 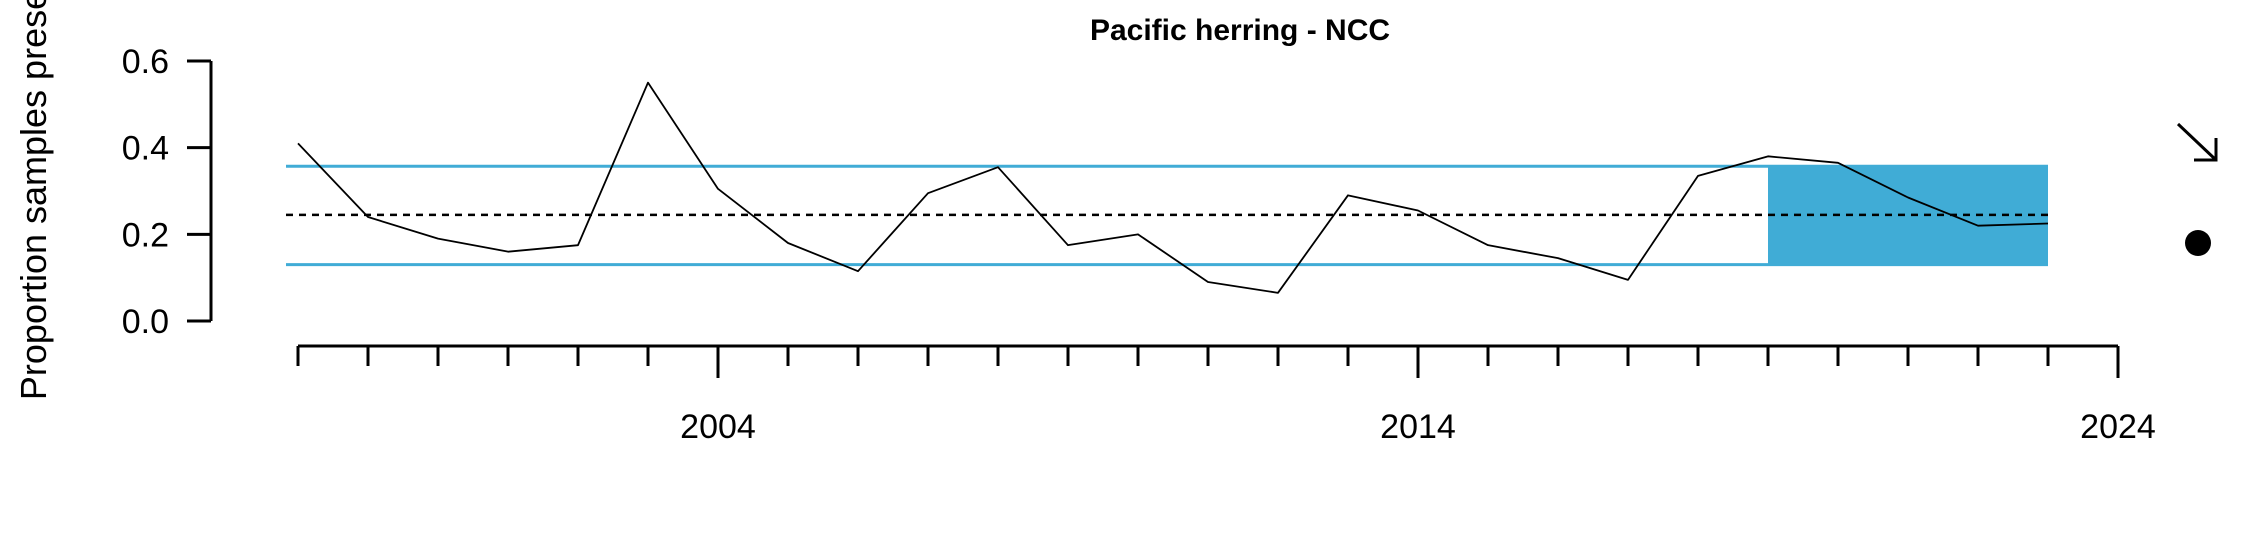 What do you see at coordinates (145, 322) in the screenshot?
I see `y-tick-label: 0.0` at bounding box center [145, 322].